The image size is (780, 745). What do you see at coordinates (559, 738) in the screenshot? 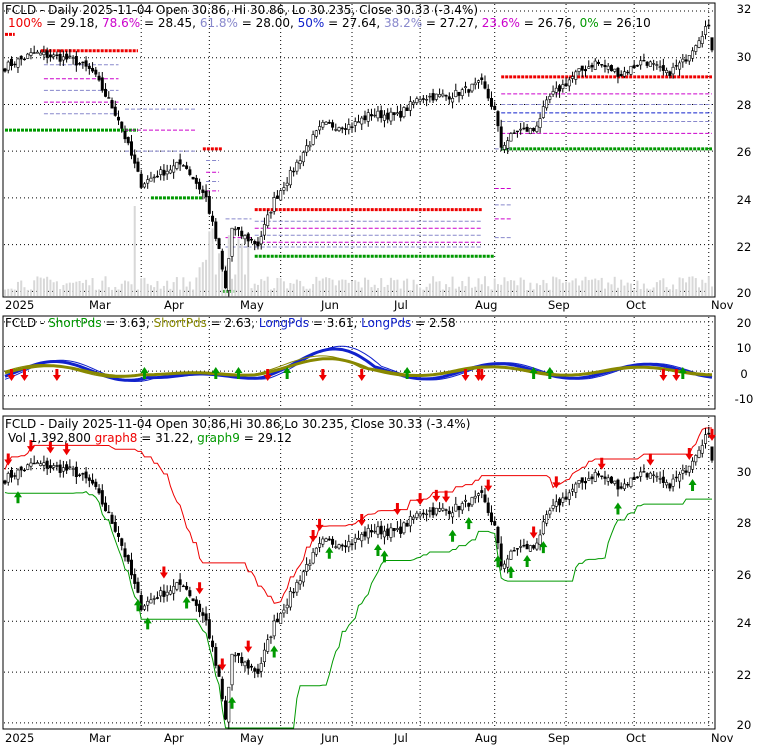
I see `xb-label-sep: Sep` at bounding box center [559, 738].